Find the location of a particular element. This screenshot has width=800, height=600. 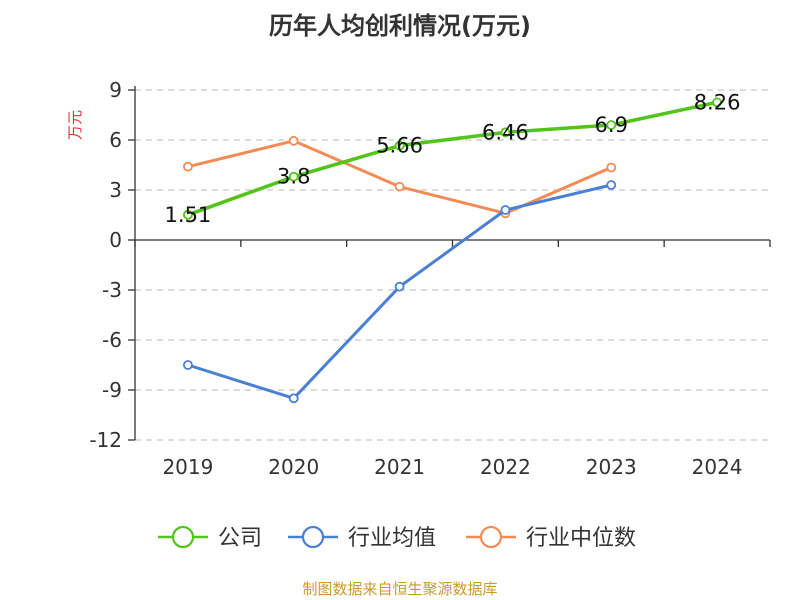

legend-label: 行业中位数 is located at coordinates (581, 538).